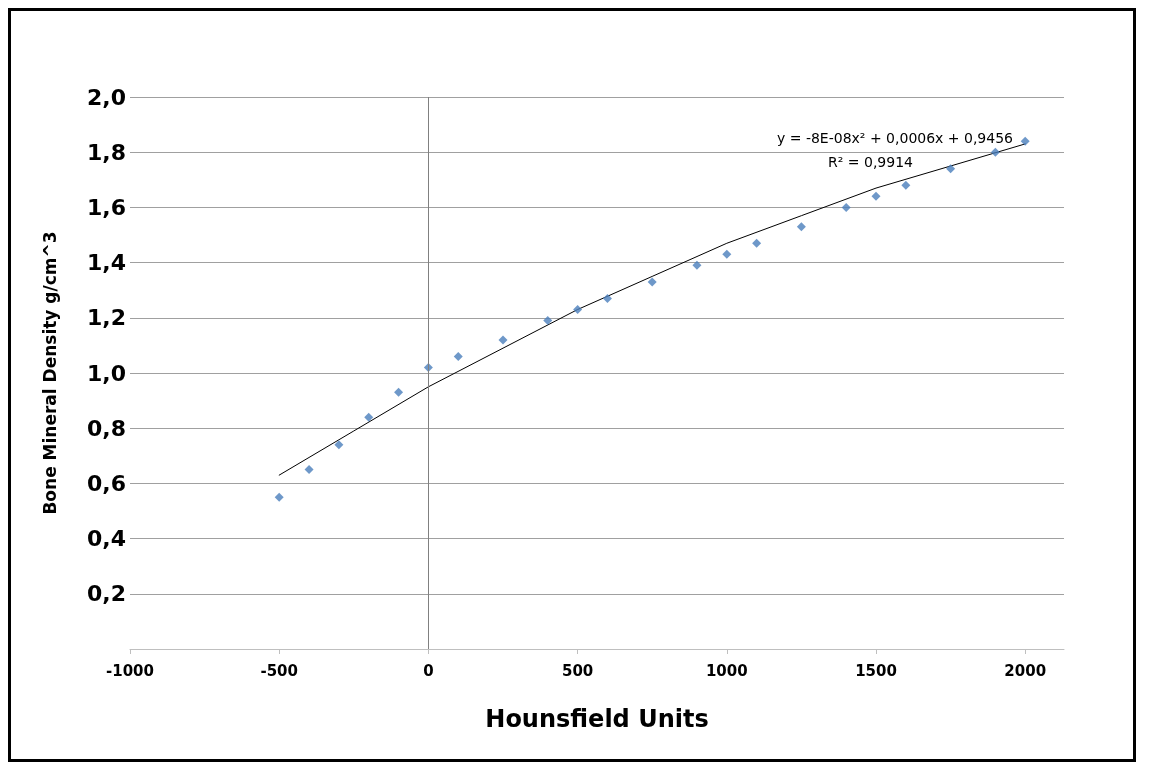 Image resolution: width=1152 pixels, height=774 pixels. Describe the element at coordinates (106, 318) in the screenshot. I see `y-tick-label: 1,2` at that location.